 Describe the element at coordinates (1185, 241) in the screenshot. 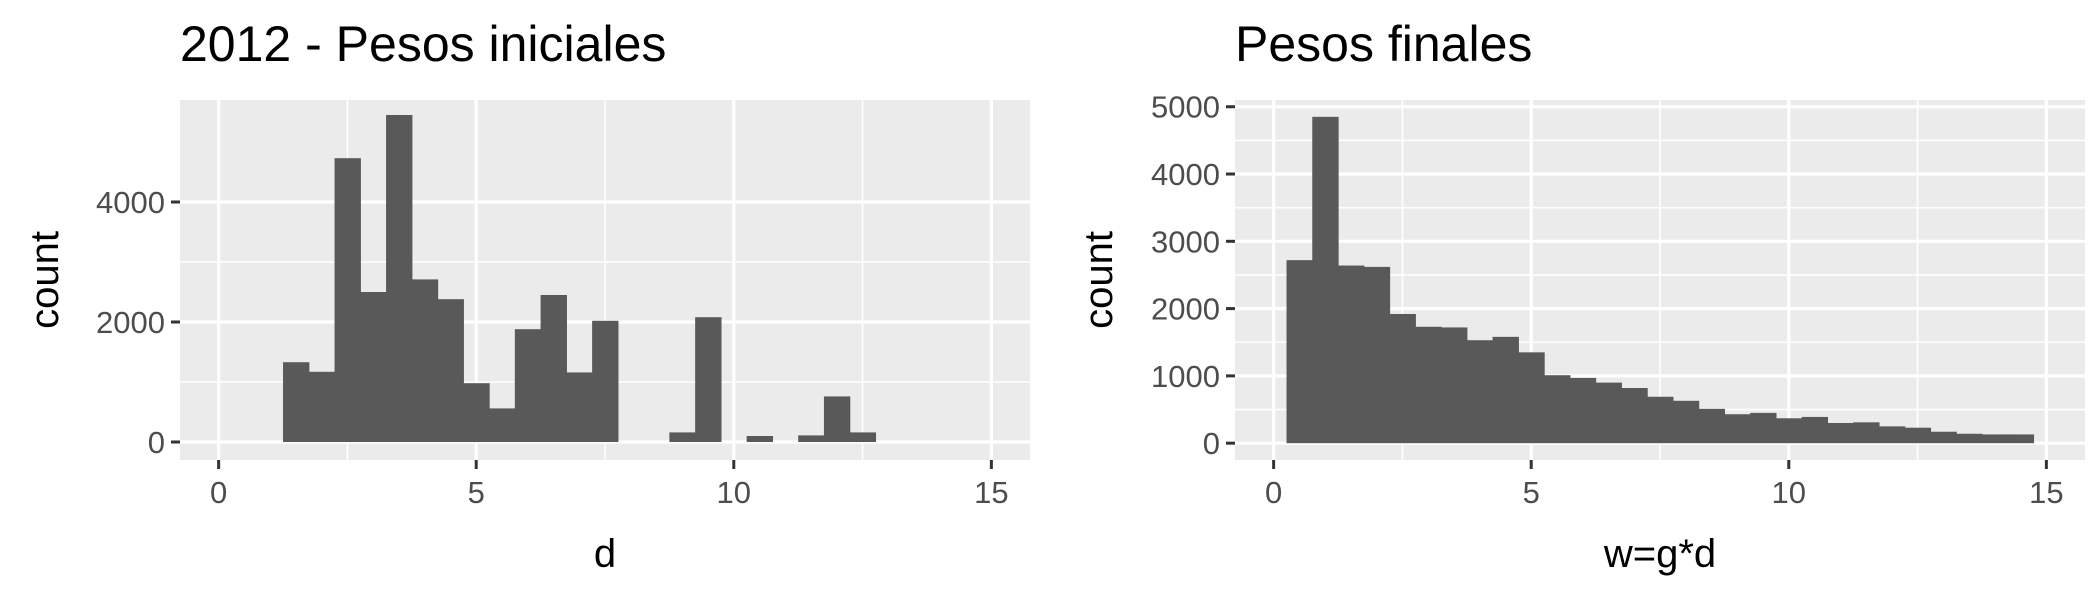

I see `y-tick-label: 3000` at that location.